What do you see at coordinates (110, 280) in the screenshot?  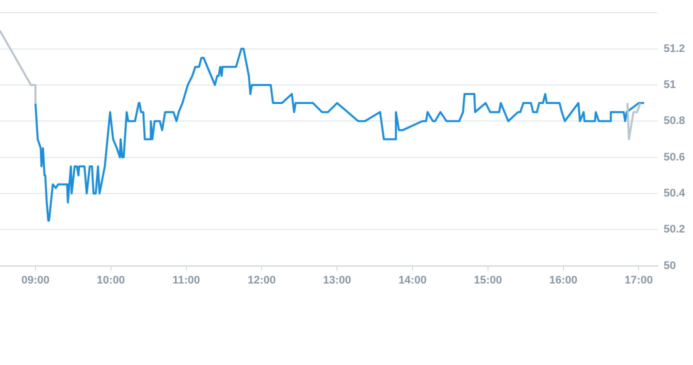 I see `x-tick-label: 10:00` at bounding box center [110, 280].